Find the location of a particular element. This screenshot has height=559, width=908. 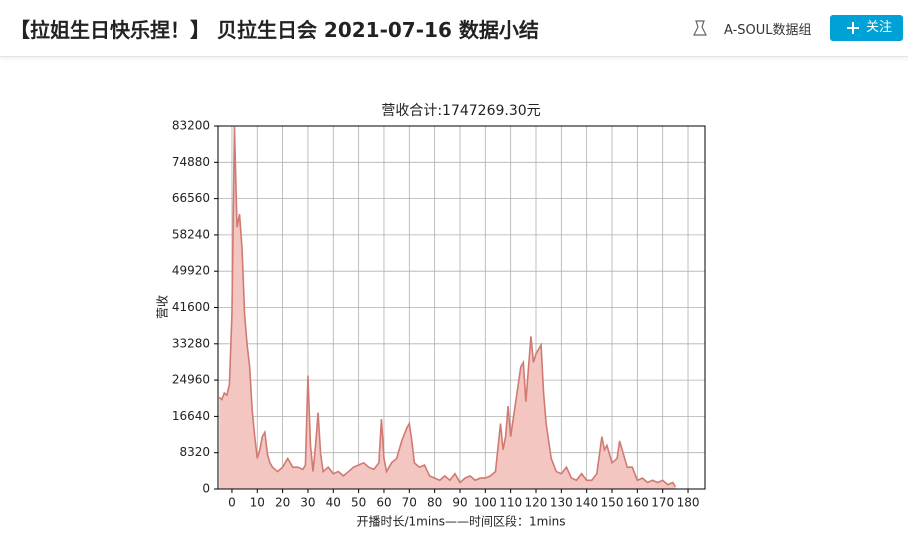

y-tick-label: 58240 is located at coordinates (191, 234).